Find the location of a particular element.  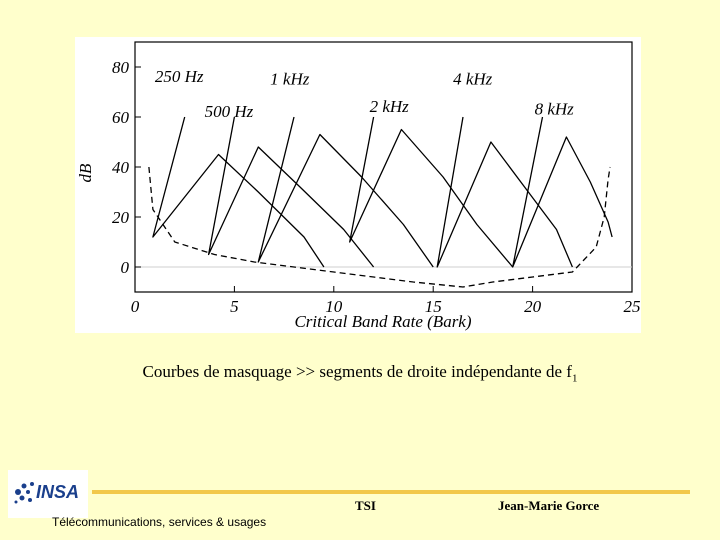

insa-logo-graphic: INSA is located at coordinates (46, 493).